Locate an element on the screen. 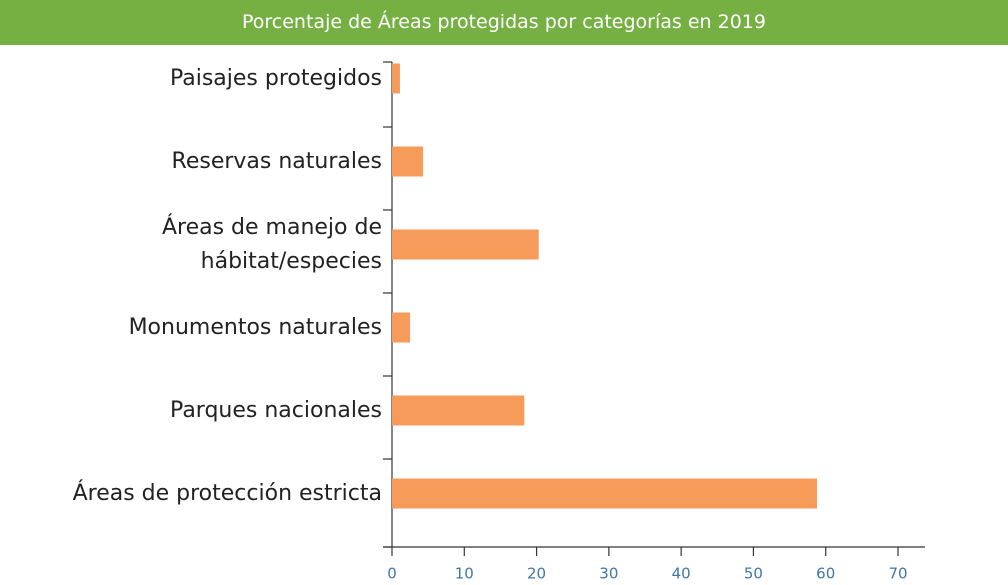 This screenshot has height=585, width=1008. y-tick-label: Áreas de manejo de hábitat/especies is located at coordinates (271, 244).